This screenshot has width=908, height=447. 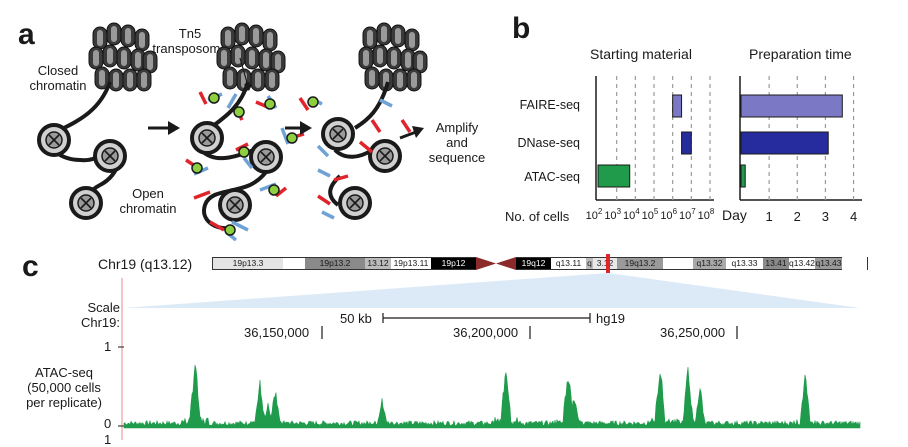 What do you see at coordinates (100, 322) in the screenshot?
I see `scale-label-line2: Chr19:` at bounding box center [100, 322].